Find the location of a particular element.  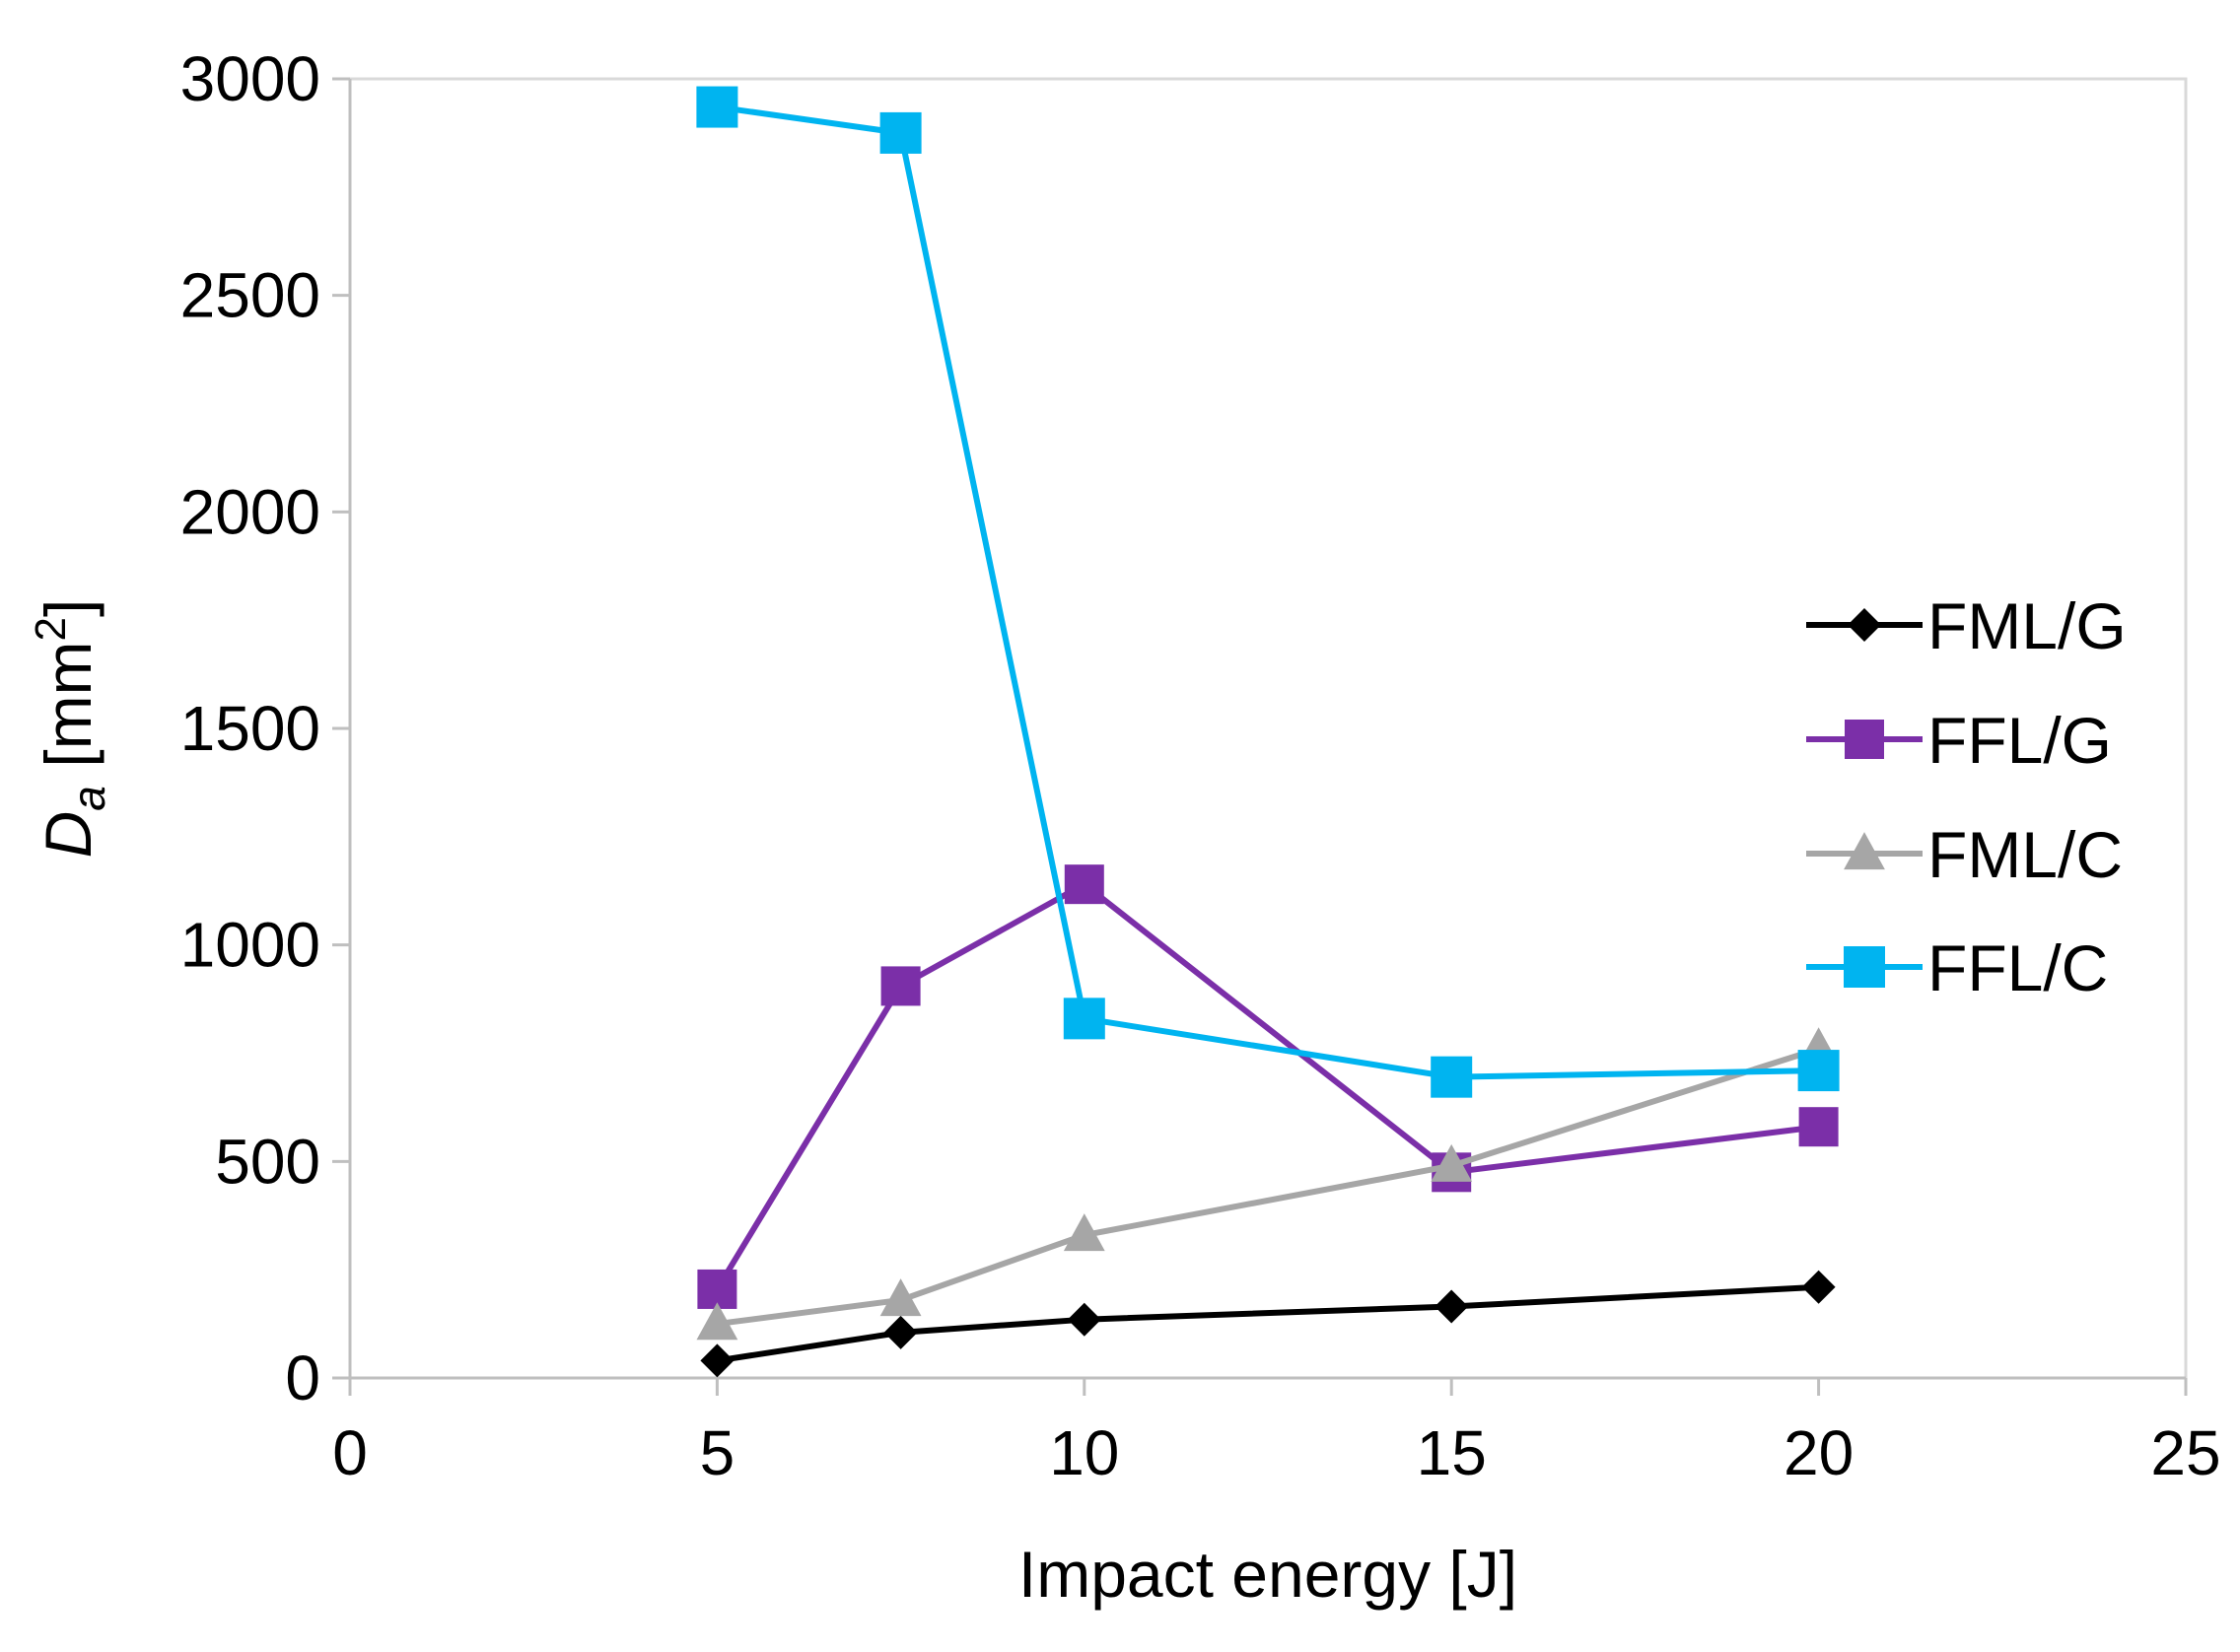

legend-entry: FML/G is located at coordinates (1966, 625).